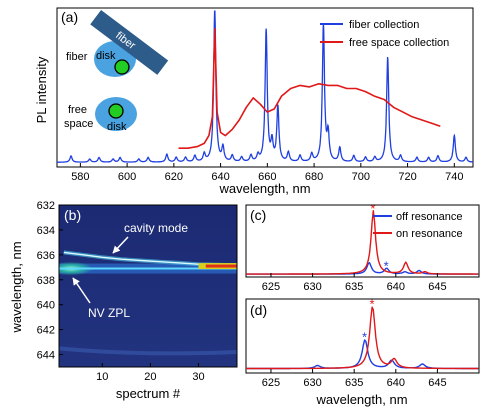 The width and height of the screenshot is (489, 416). What do you see at coordinates (429, 234) in the screenshot?
I see `legend-label-on-resonance: on resonance` at bounding box center [429, 234].